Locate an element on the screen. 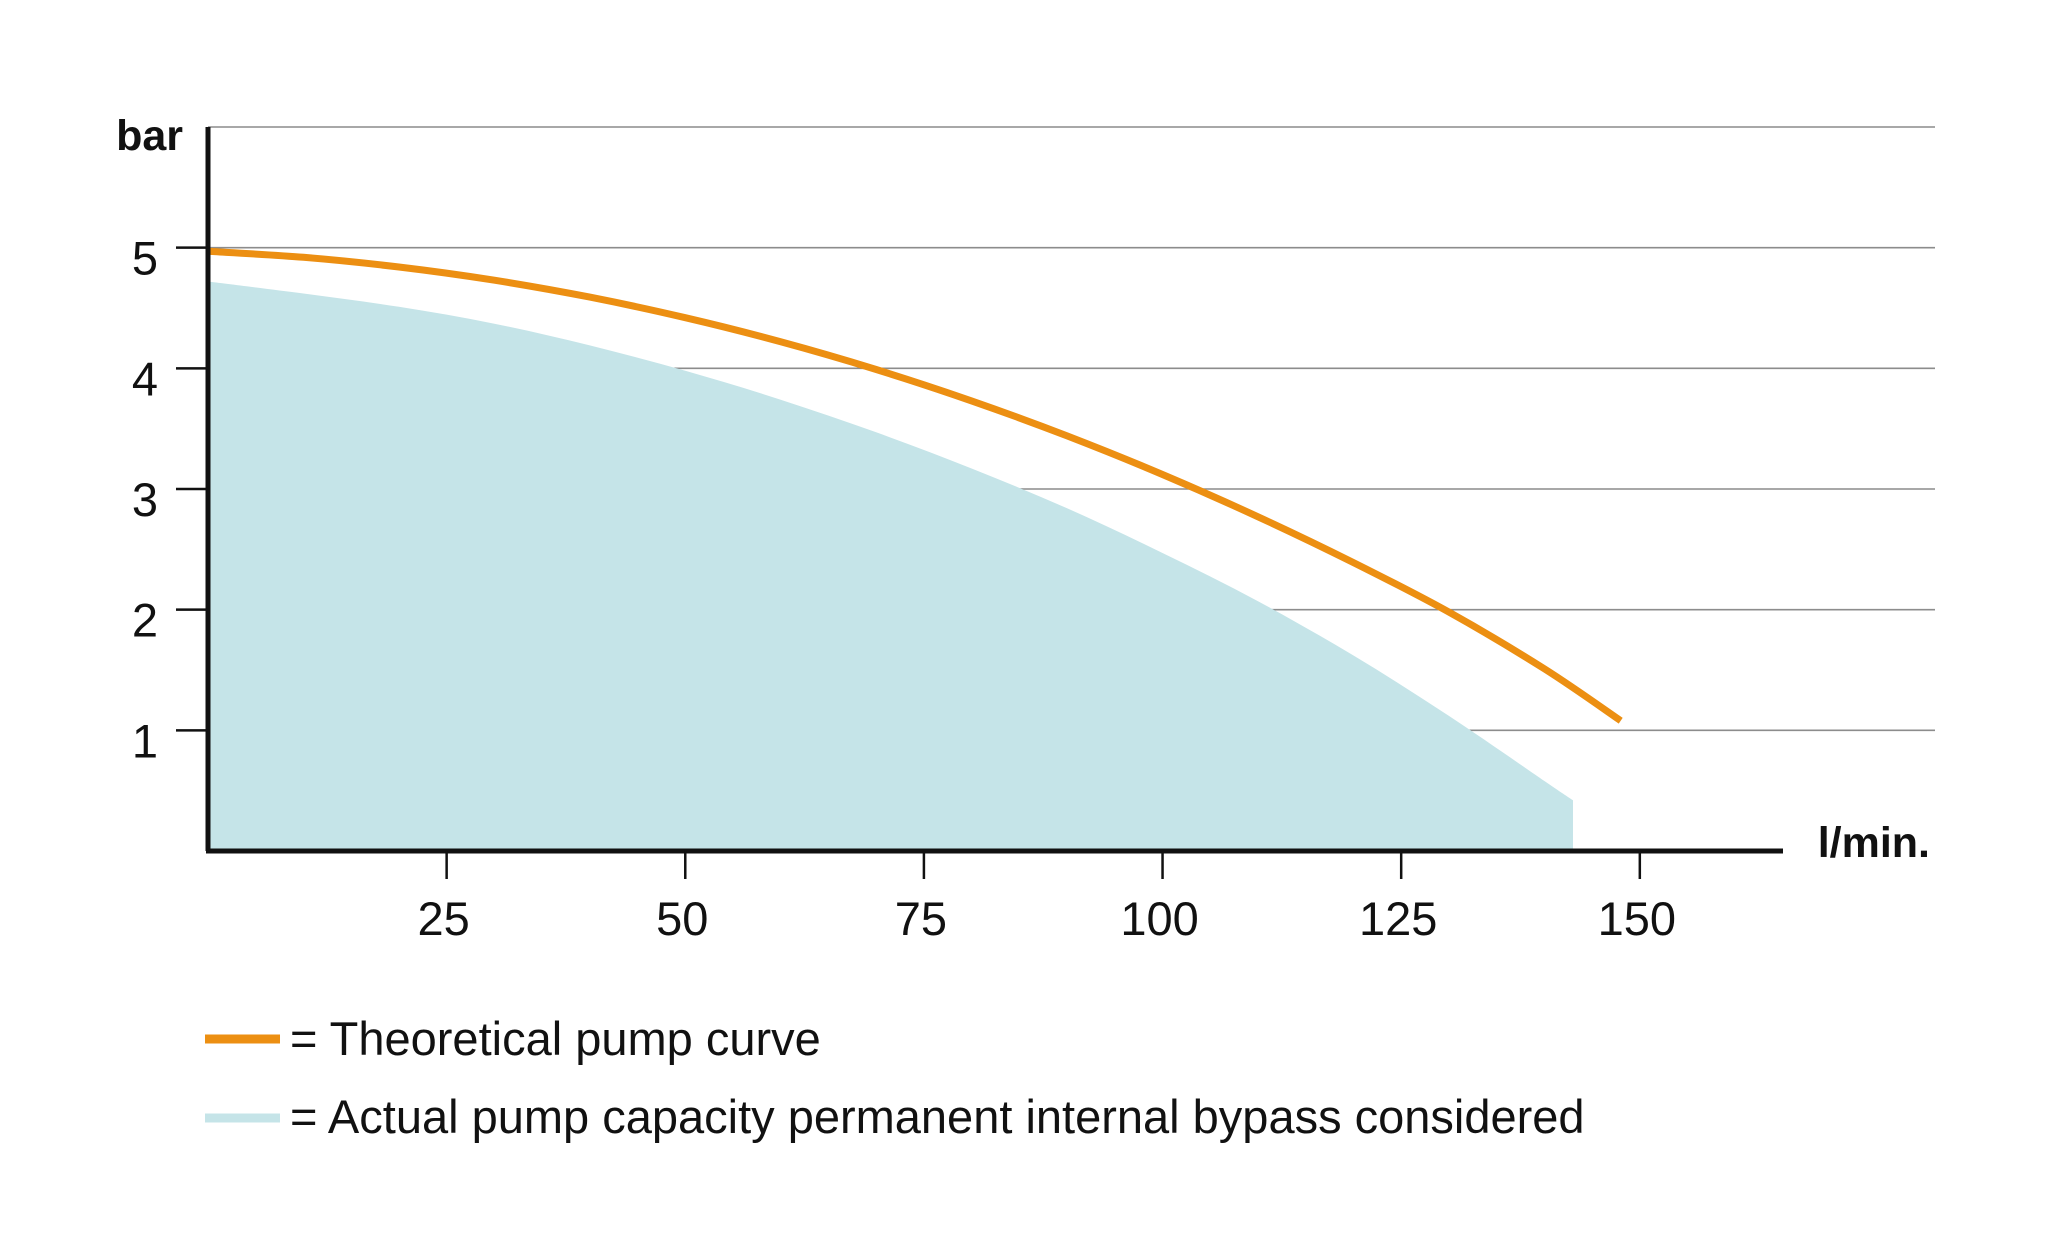 This screenshot has height=1250, width=2048. x-tick-label: 25 is located at coordinates (443, 918).